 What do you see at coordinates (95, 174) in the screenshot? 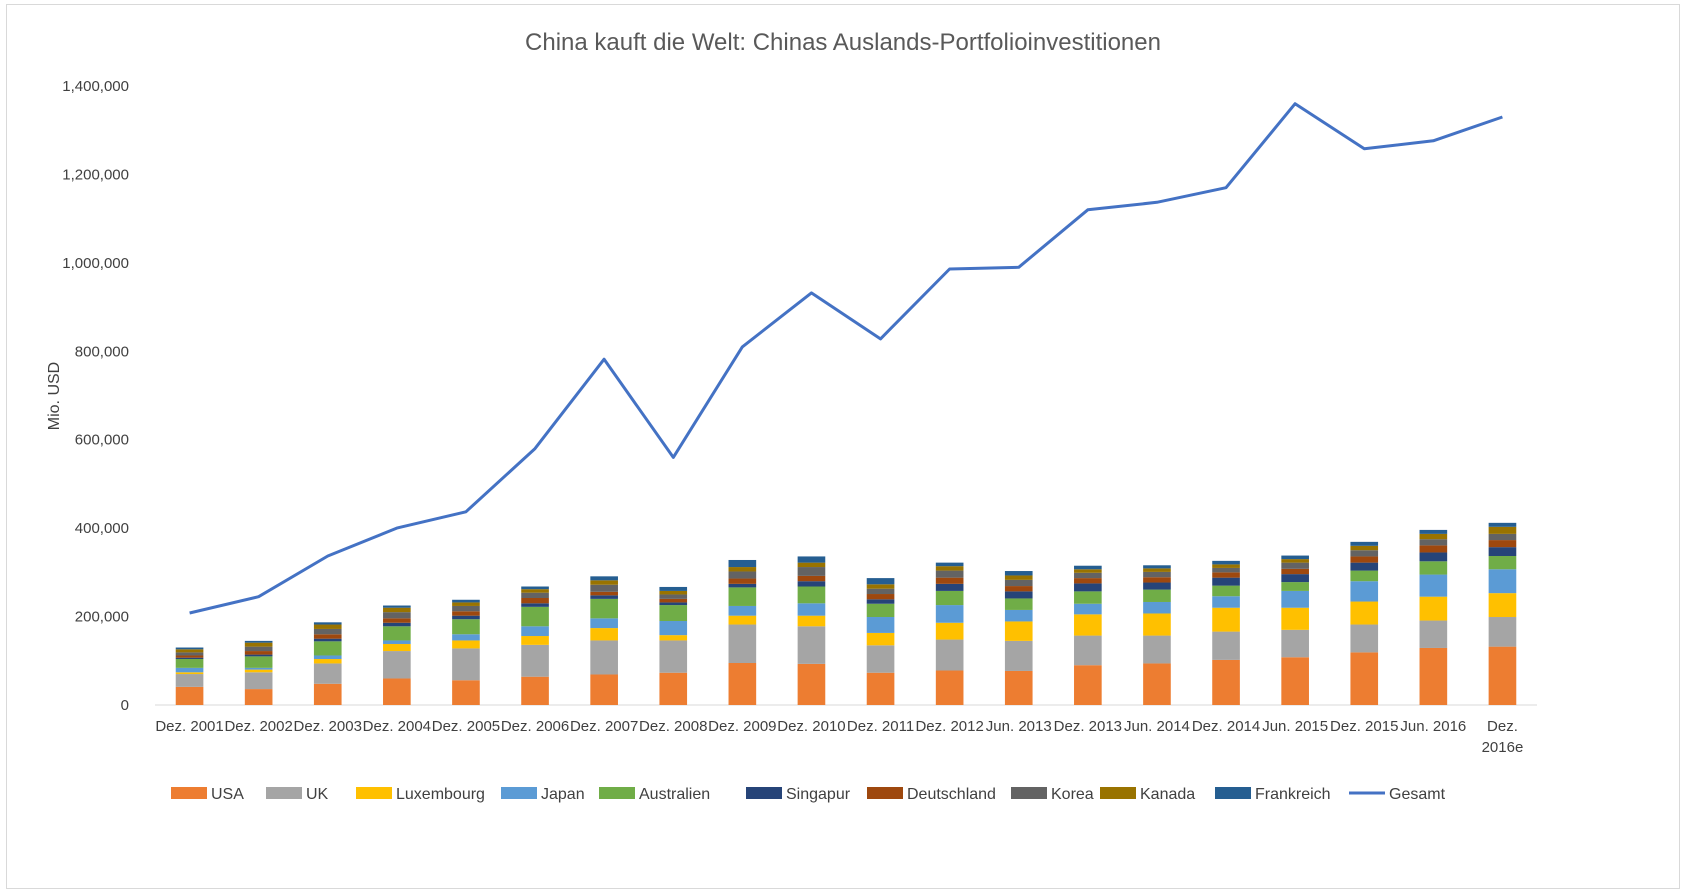
I see `y-tick-label: 1,200,000` at bounding box center [95, 174].